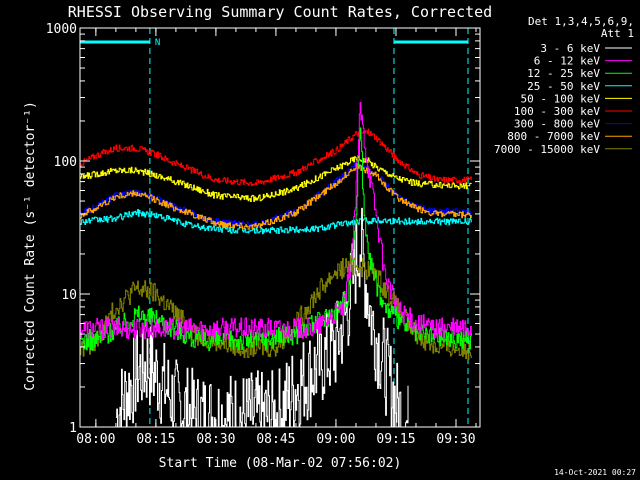  What do you see at coordinates (95, 439) in the screenshot?
I see `x-tick-label-0: 08:00` at bounding box center [95, 439].